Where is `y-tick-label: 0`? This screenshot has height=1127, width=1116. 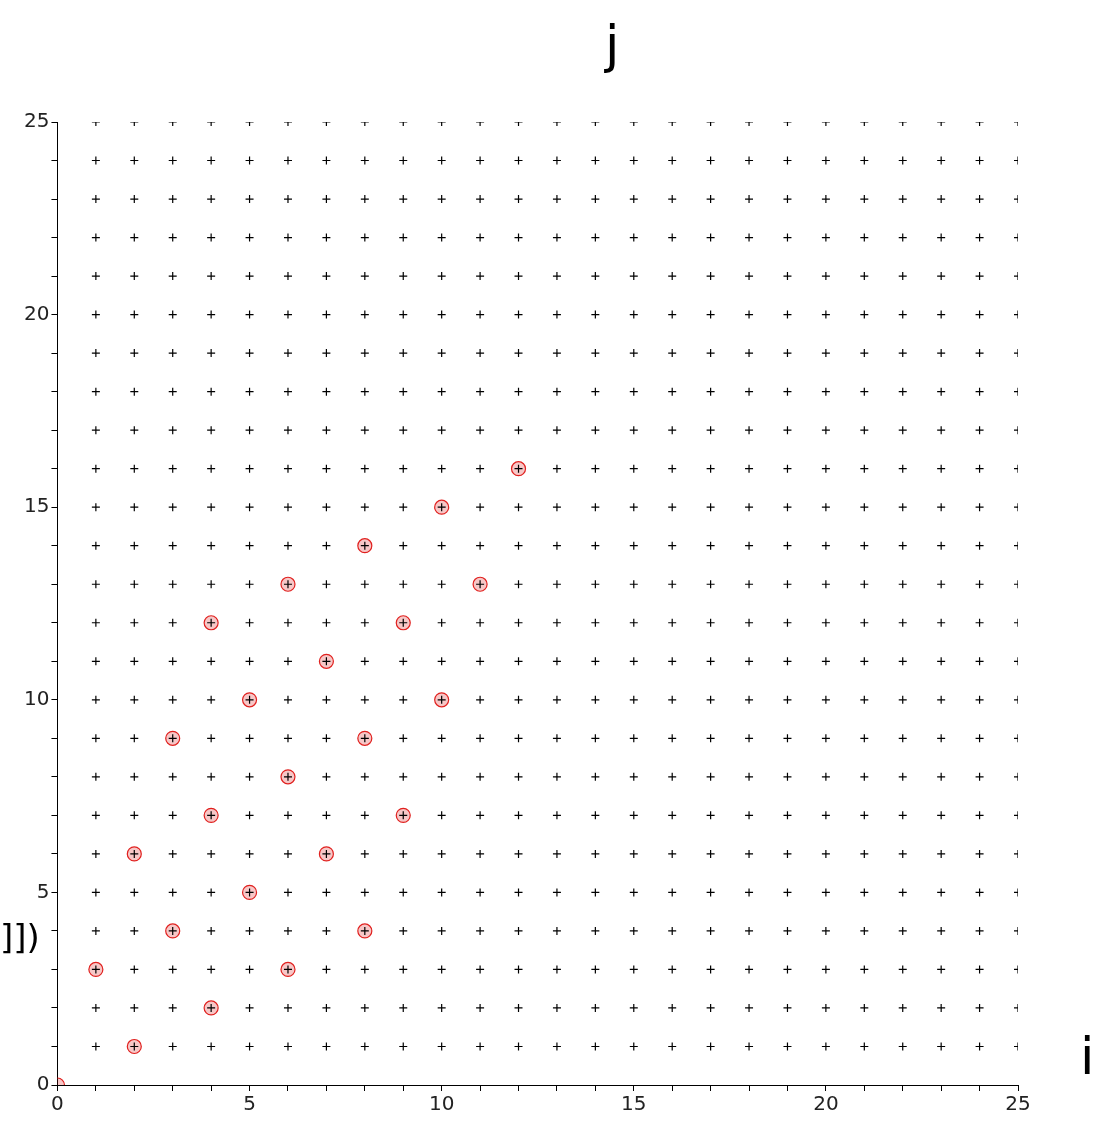 y-tick-label: 0 is located at coordinates (43, 1083).